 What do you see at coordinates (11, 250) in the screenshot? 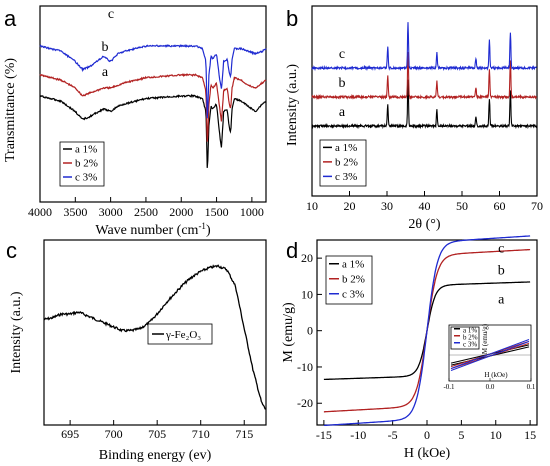
I see `panel-letter-c: c` at bounding box center [11, 250].